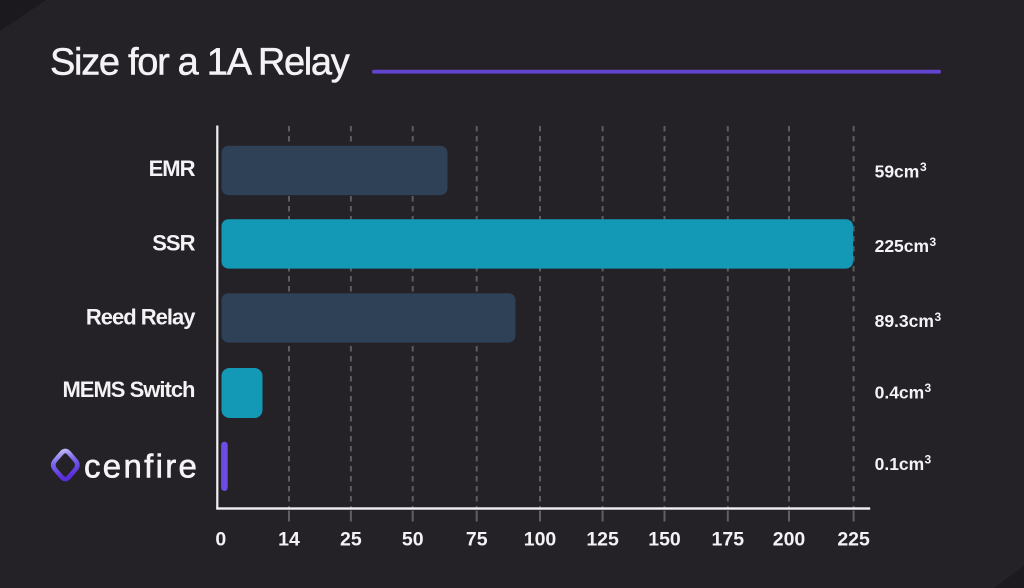 Image resolution: width=1024 pixels, height=588 pixels. I want to click on svg-text: 0, so click(220, 540).